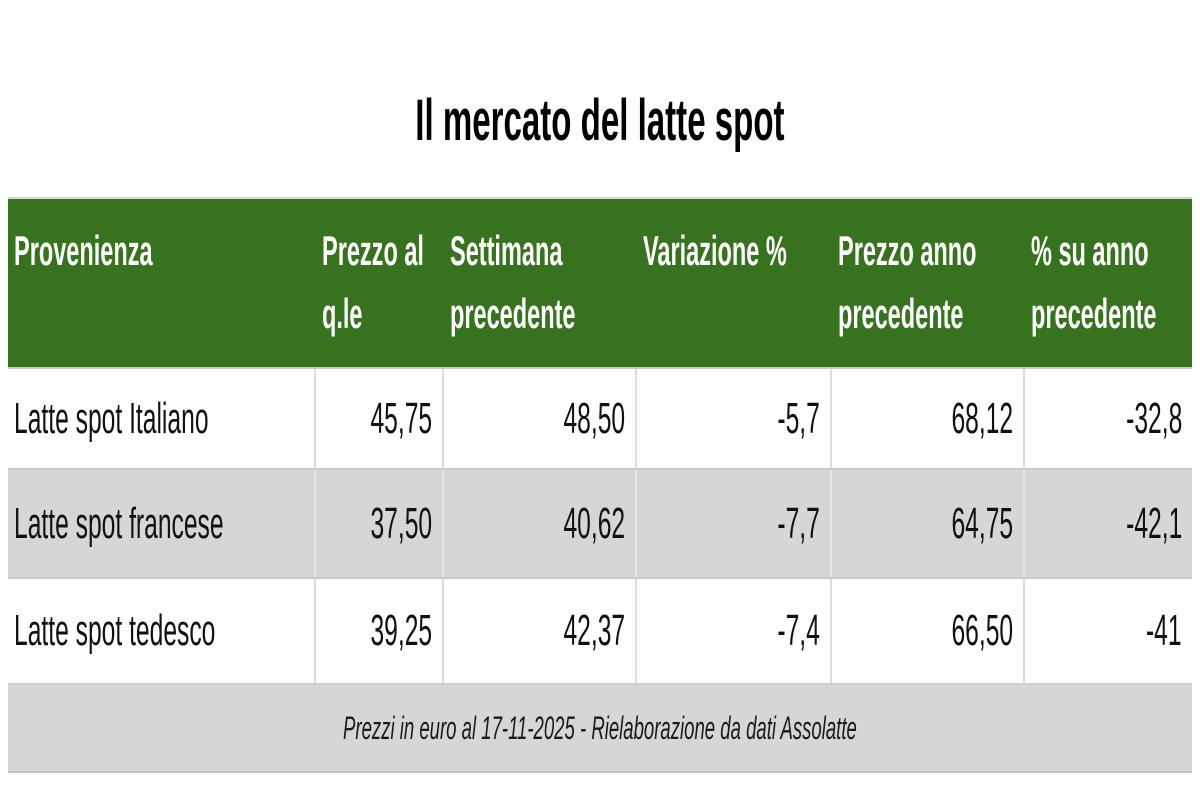  I want to click on cell-settimana-precedente: 48,50, so click(538, 418).